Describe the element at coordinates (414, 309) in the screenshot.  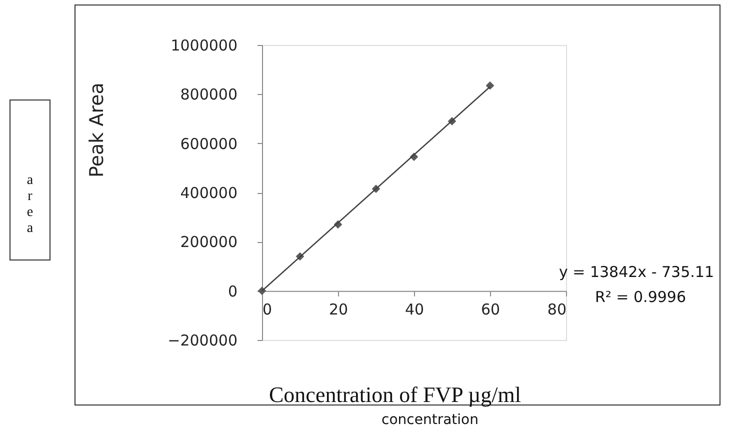
I see `x-tick-label: 40` at that location.